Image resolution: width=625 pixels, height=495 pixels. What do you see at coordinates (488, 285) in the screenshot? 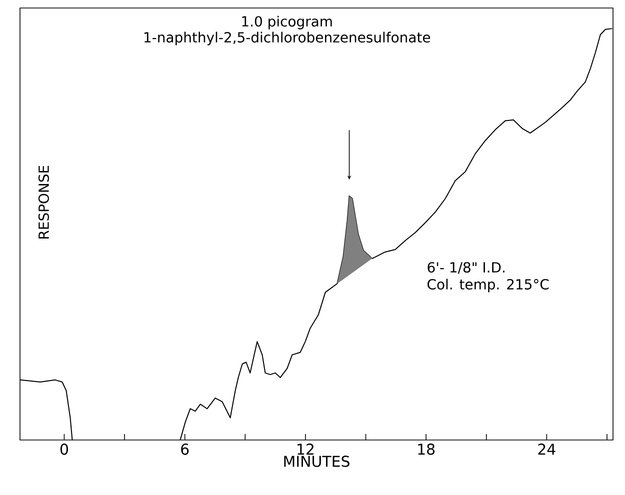
I see `annotation: Col. temp. 215°C` at bounding box center [488, 285].